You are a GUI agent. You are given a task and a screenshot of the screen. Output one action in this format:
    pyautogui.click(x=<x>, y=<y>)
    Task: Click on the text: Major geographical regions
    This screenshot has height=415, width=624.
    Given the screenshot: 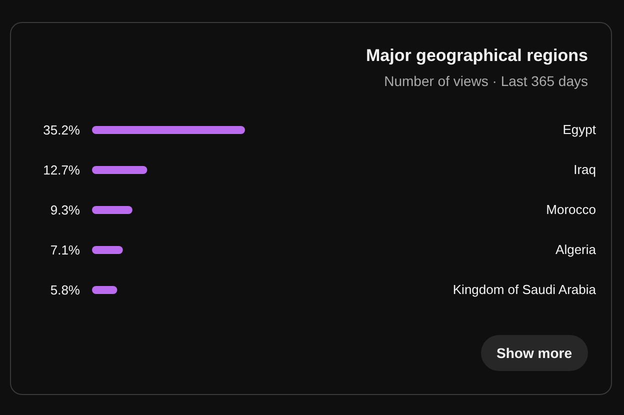 What is the action you would take?
    pyautogui.click(x=477, y=56)
    